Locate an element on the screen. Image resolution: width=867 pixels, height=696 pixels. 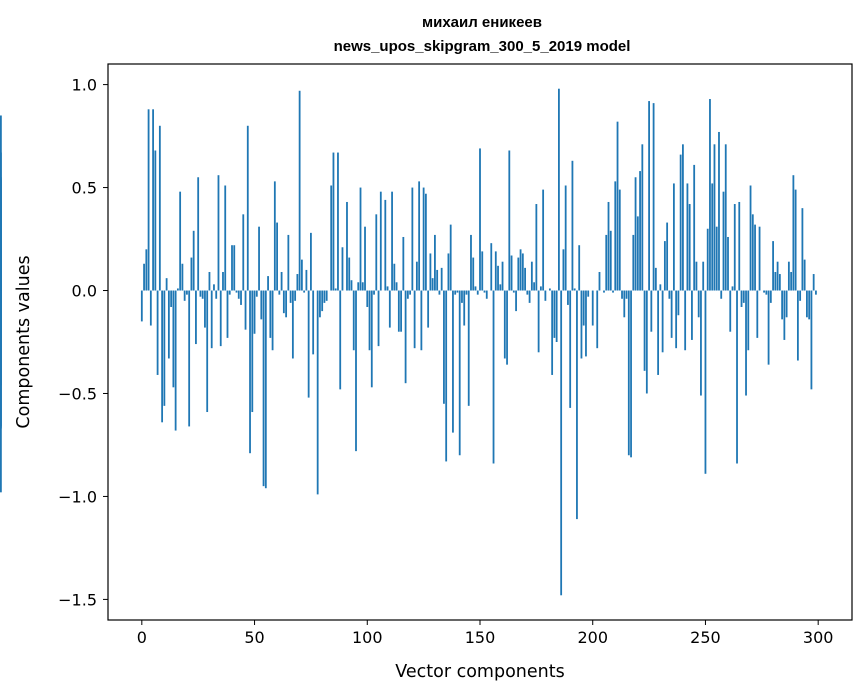
x-axis-ticks: 0 50 100 150 200 250 300 is located at coordinates (485, 633).